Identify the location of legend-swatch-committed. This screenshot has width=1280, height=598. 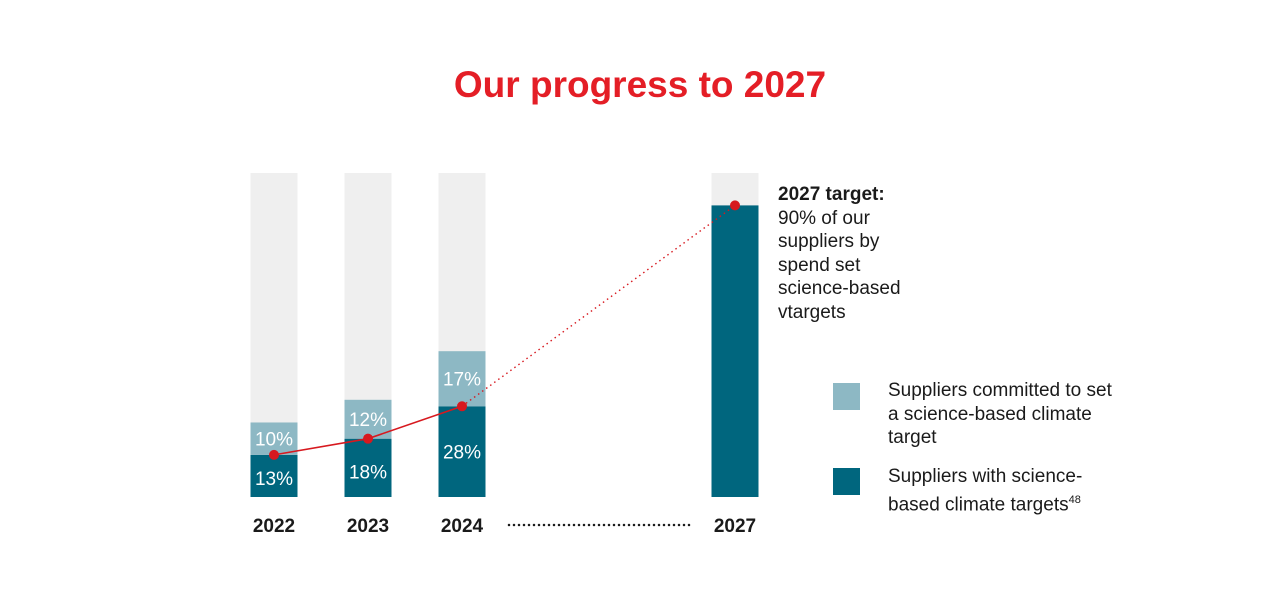
(846, 396).